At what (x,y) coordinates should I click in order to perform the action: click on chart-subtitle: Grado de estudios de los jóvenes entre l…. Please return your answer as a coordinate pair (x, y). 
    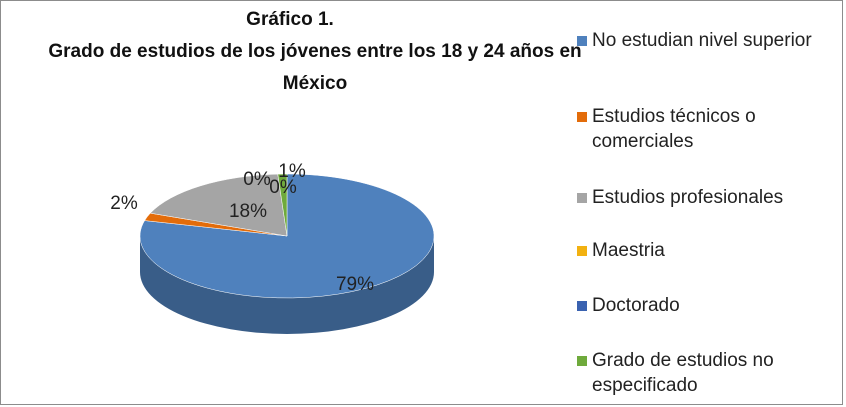
    Looking at the image, I should click on (315, 67).